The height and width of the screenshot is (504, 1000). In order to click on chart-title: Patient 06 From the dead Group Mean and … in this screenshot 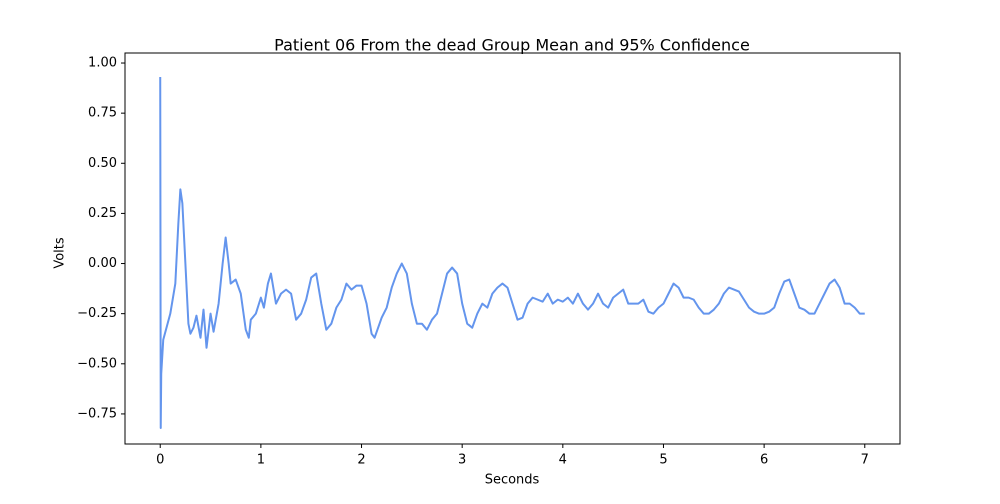, I will do `click(512, 45)`.